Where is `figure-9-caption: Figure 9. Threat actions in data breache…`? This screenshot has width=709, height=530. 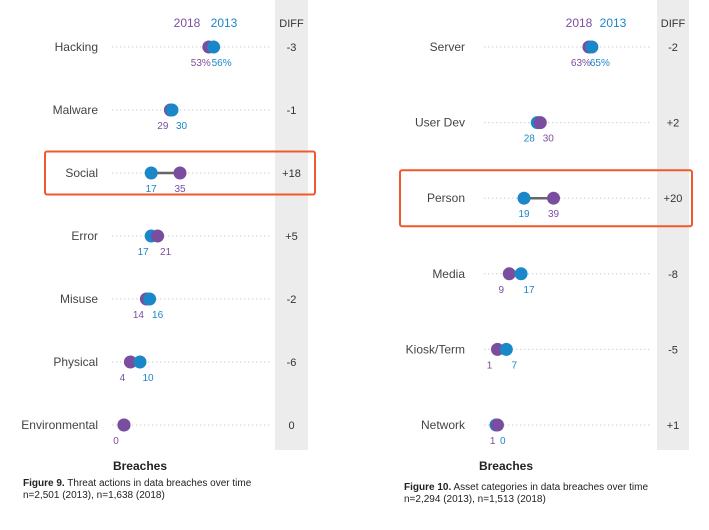
figure-9-caption: Figure 9. Threat actions in data breache… is located at coordinates (137, 490).